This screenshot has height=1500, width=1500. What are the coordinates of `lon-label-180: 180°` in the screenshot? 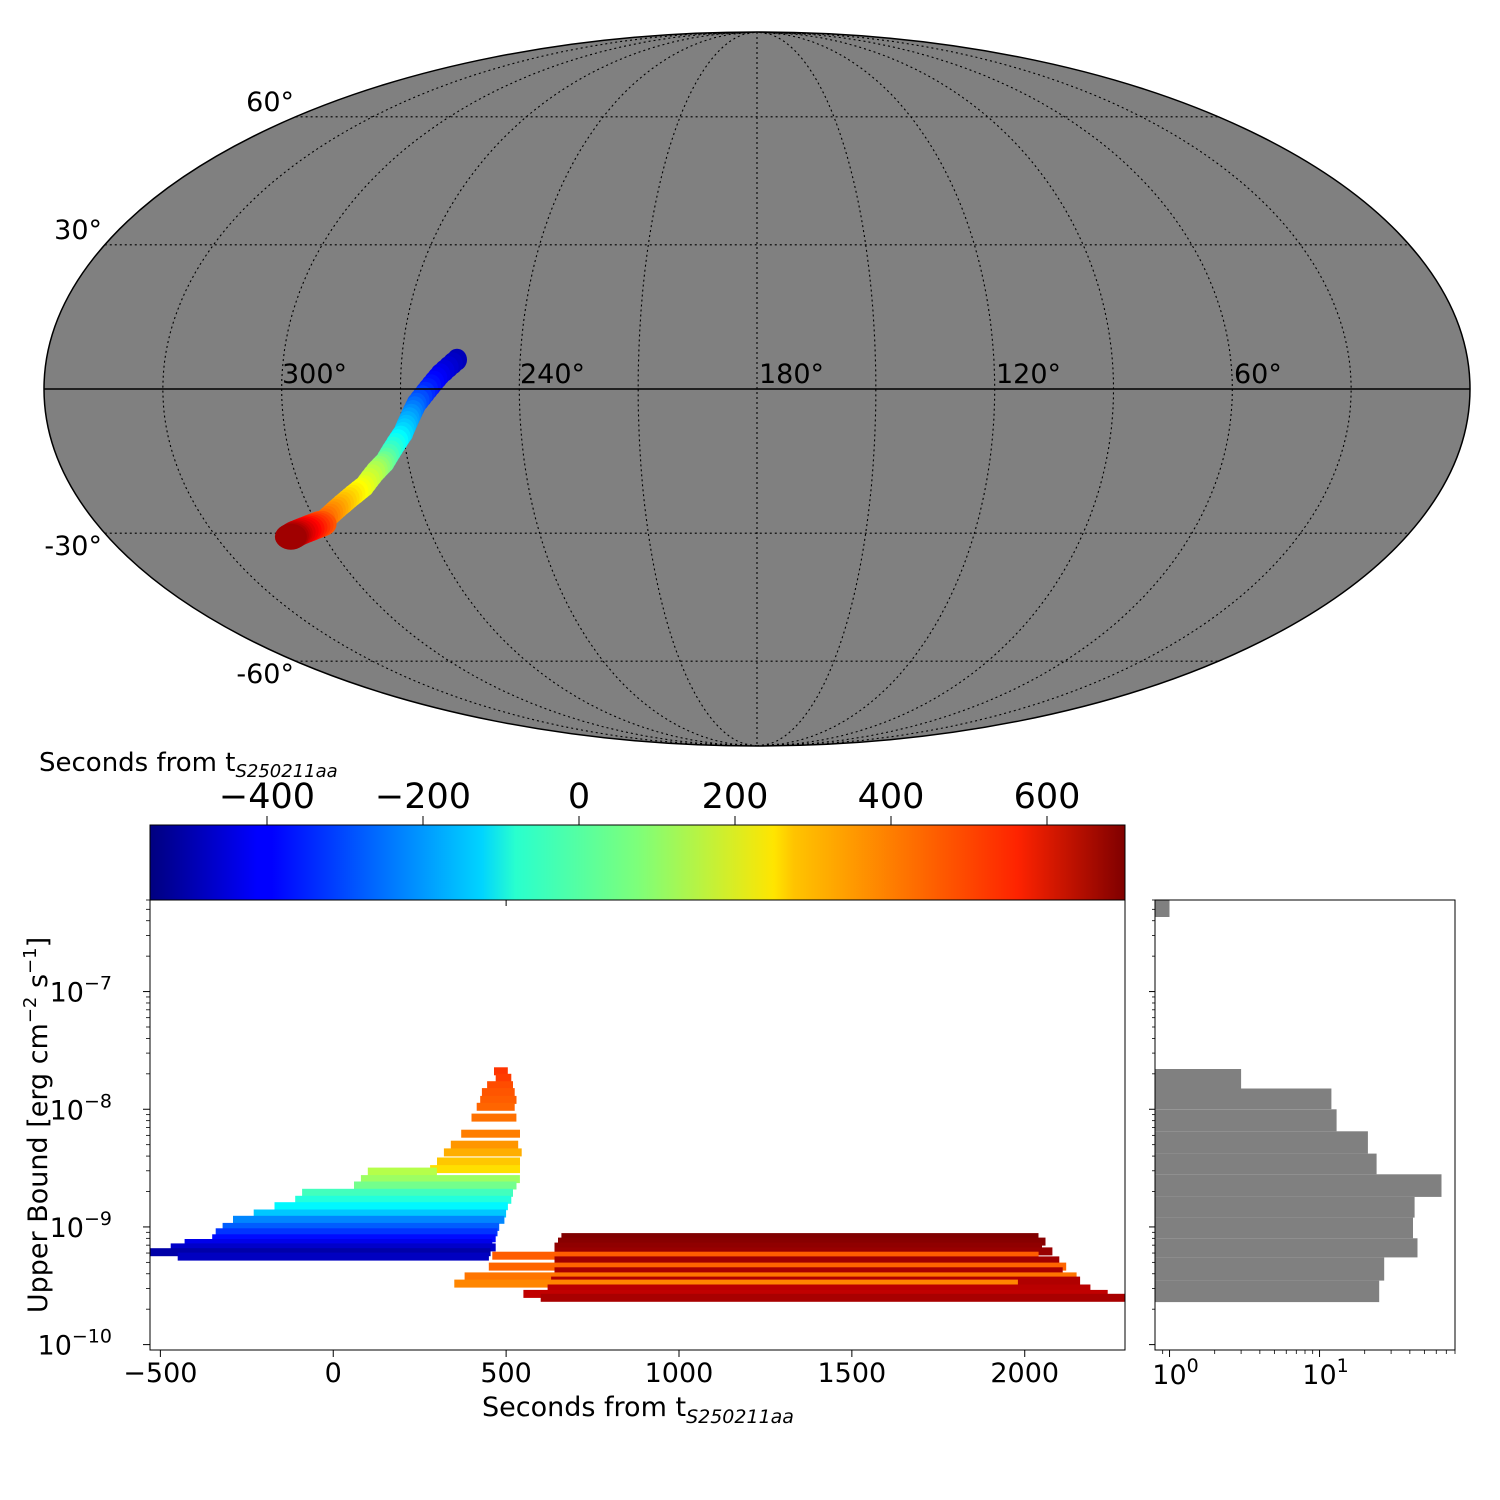 It's located at (791, 374).